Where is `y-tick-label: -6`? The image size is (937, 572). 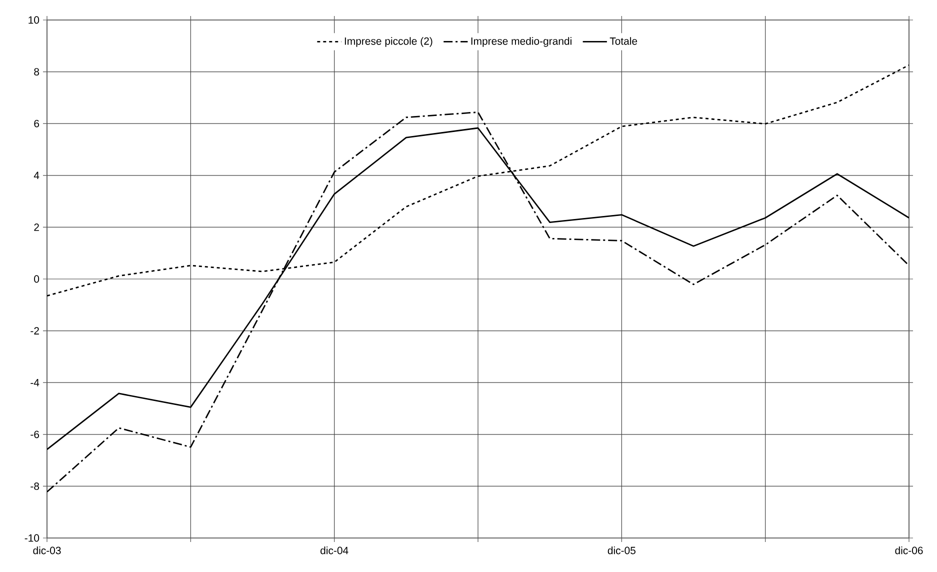 y-tick-label: -6 is located at coordinates (35, 434).